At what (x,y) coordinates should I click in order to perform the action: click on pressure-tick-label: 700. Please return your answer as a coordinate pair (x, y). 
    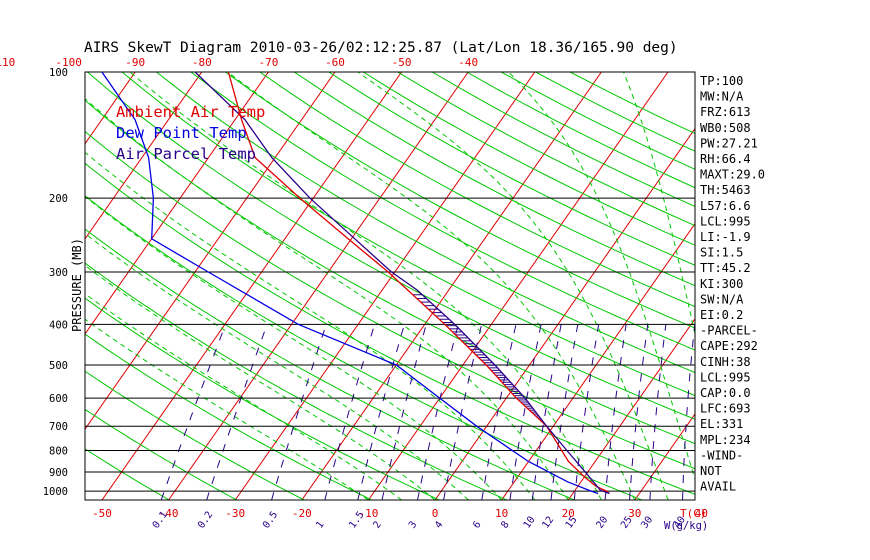
    Looking at the image, I should click on (58, 427).